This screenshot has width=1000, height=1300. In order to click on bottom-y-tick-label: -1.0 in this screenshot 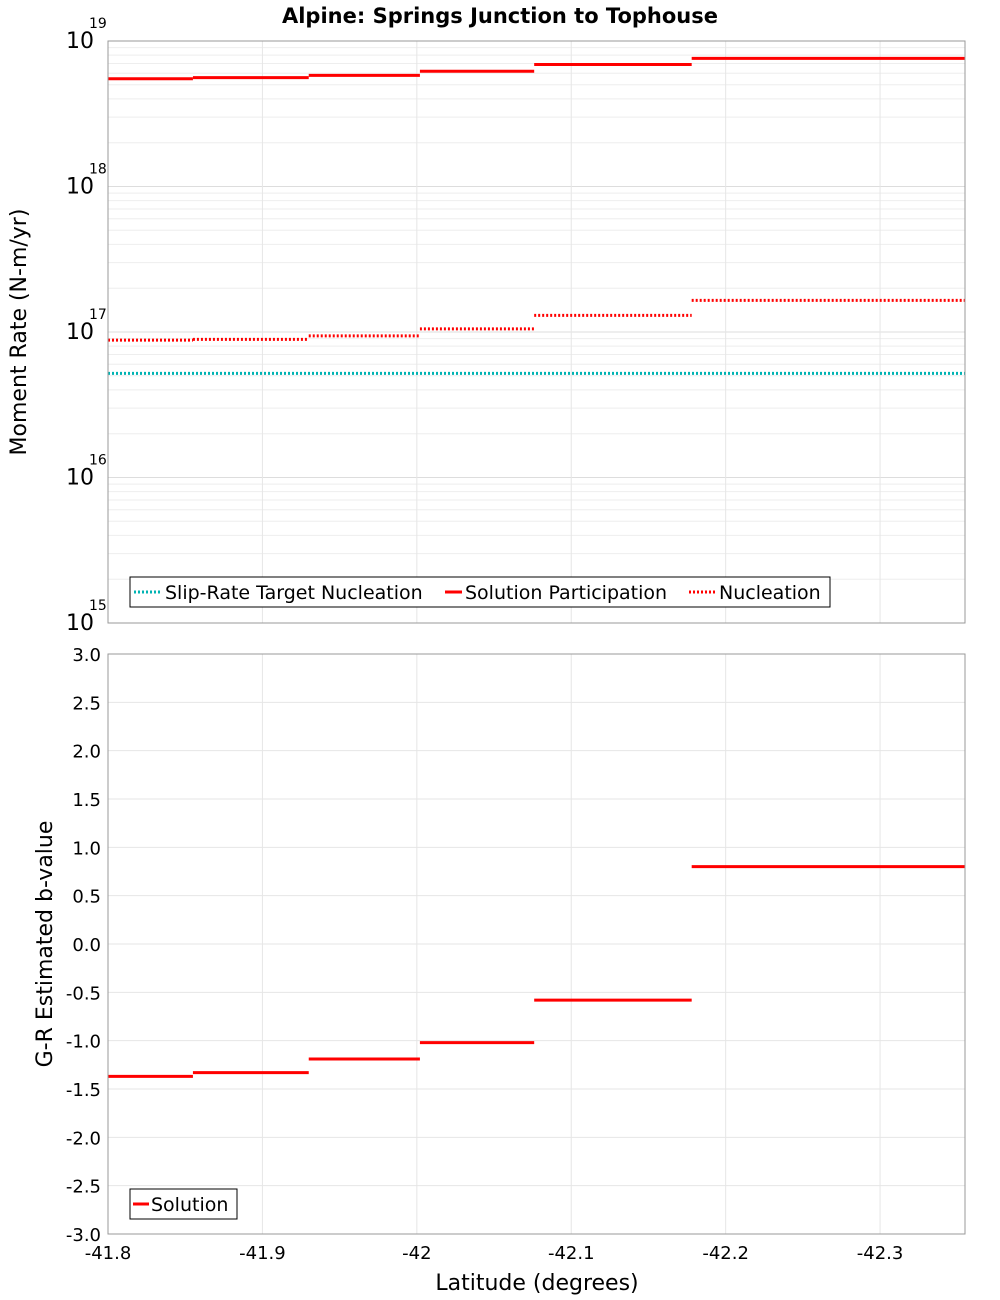, I will do `click(83, 1042)`.